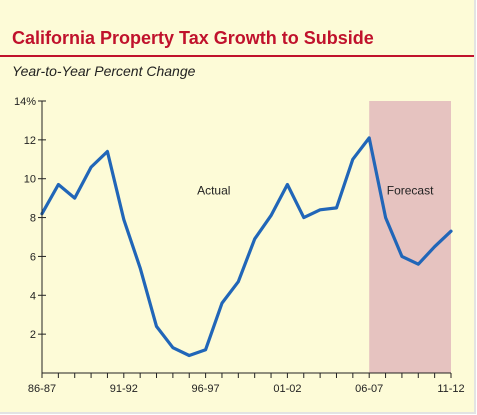  What do you see at coordinates (33, 335) in the screenshot?
I see `y-tick-label: 2` at bounding box center [33, 335].